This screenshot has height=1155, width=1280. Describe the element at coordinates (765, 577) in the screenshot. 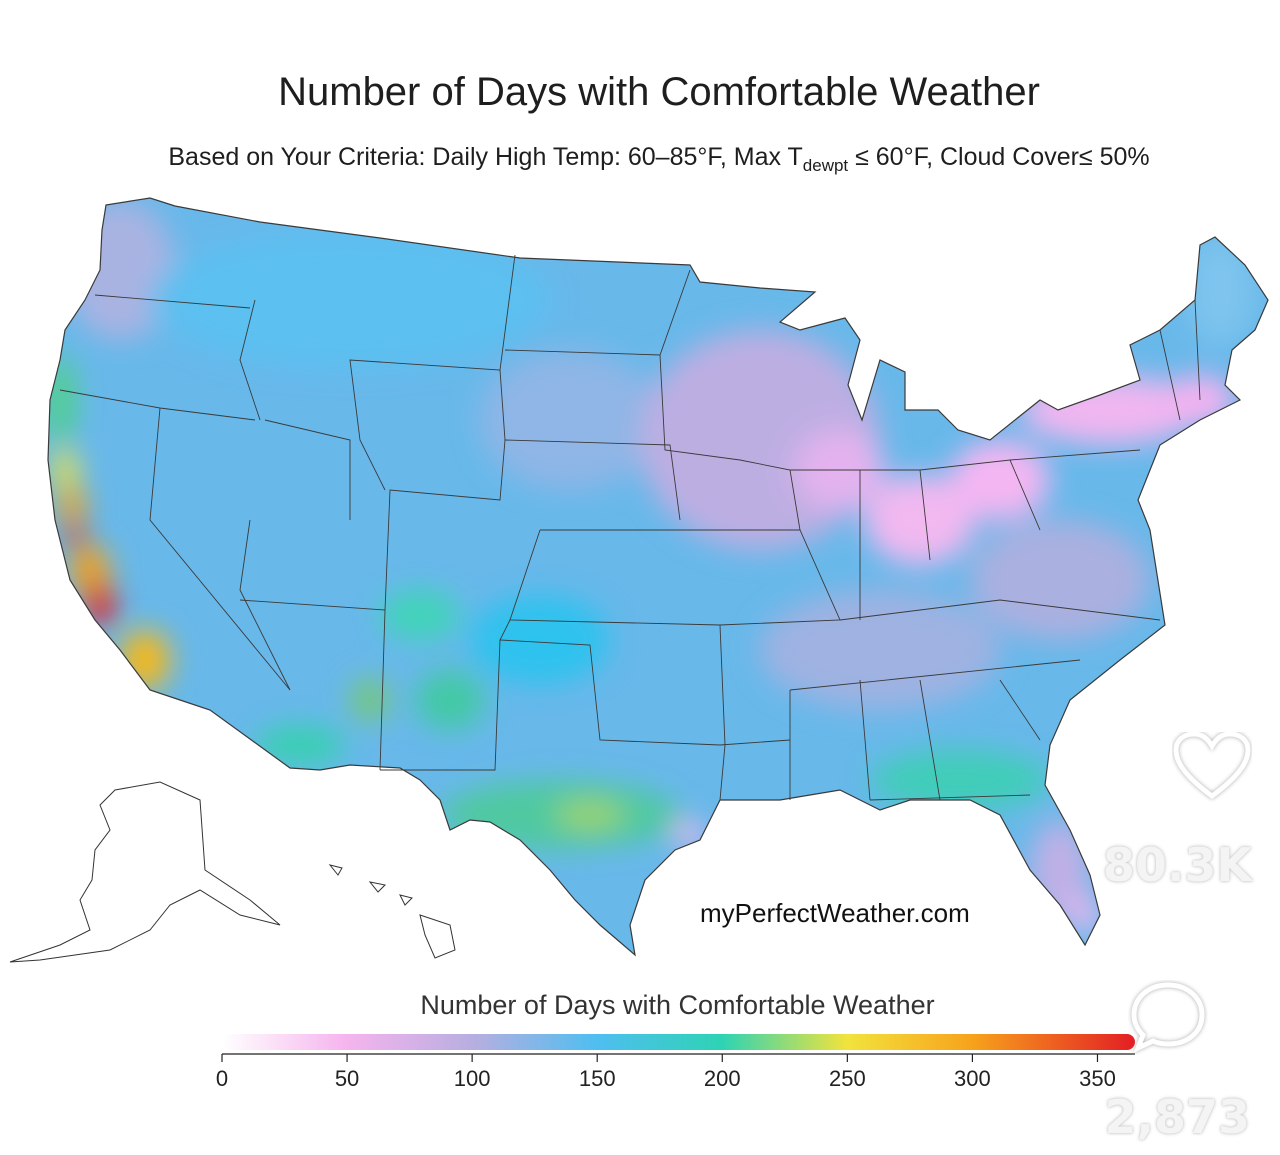

I see `border-mo` at that location.